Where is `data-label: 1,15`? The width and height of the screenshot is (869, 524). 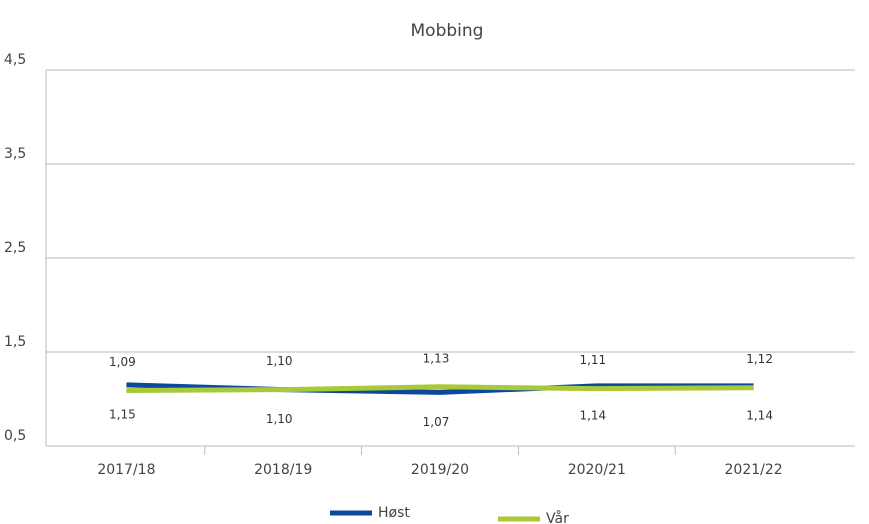
data-label: 1,15 is located at coordinates (122, 414).